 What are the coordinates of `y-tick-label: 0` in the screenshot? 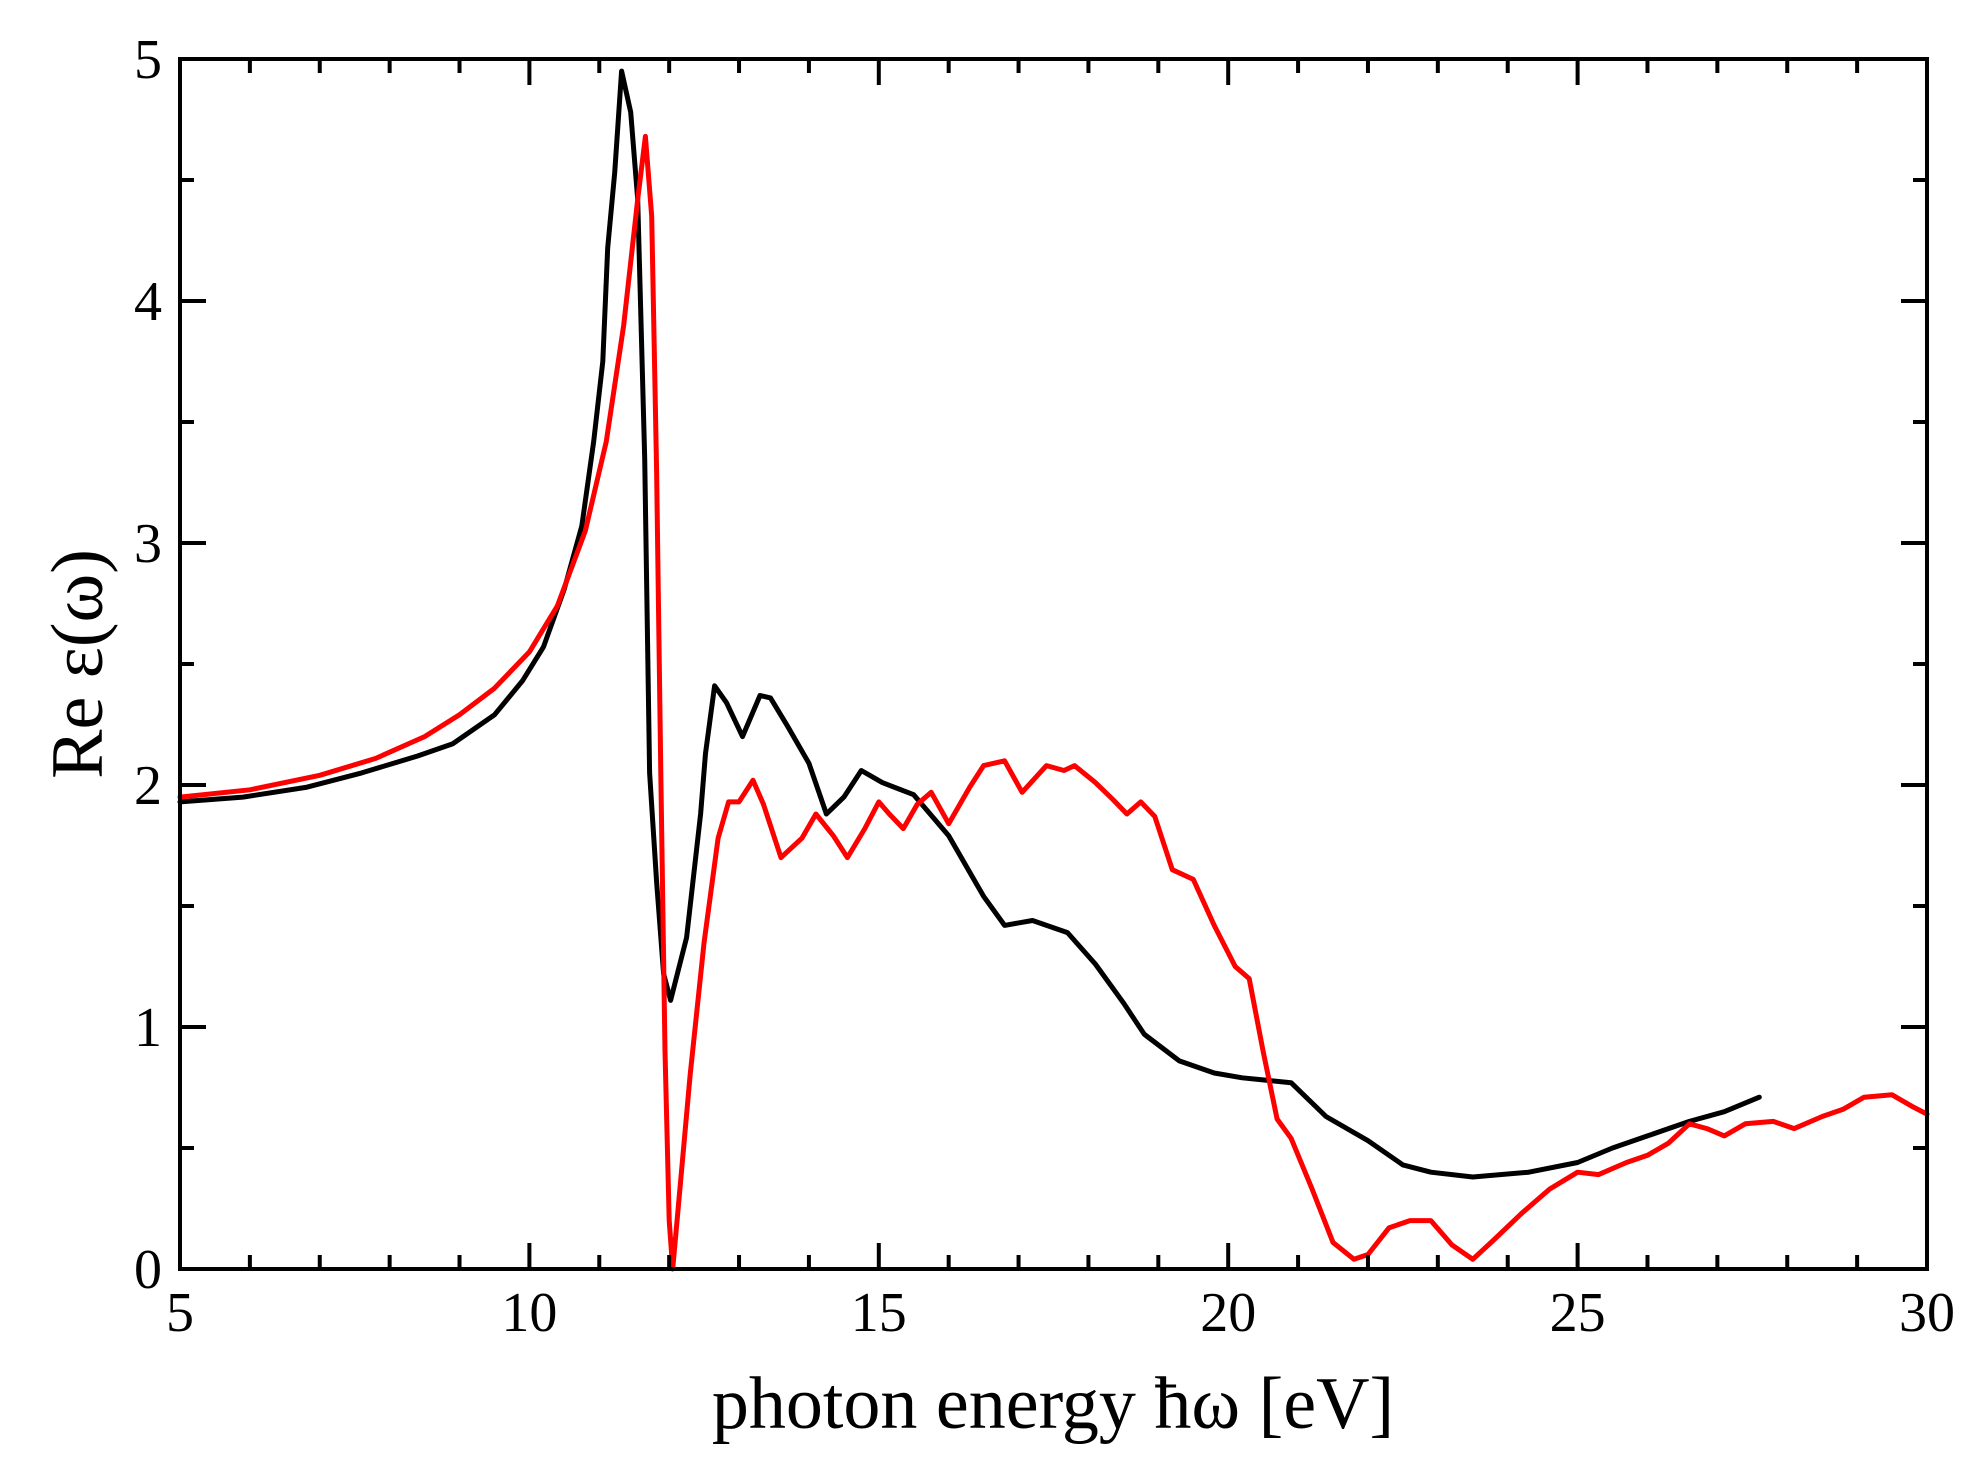 It's located at (148, 1270).